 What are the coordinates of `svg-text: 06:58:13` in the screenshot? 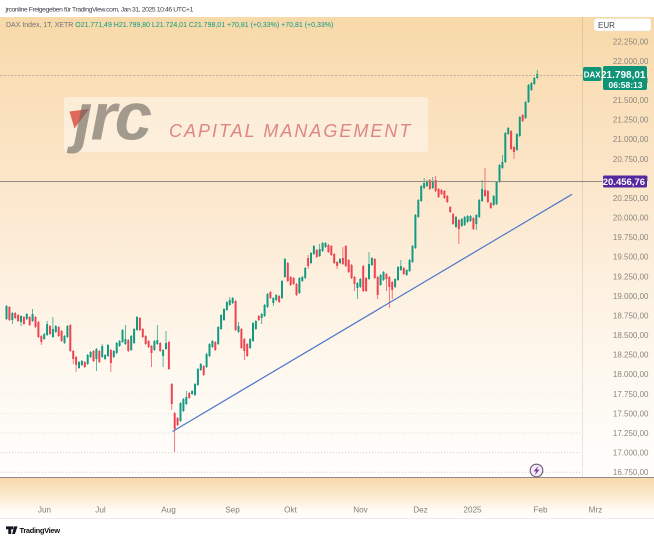 It's located at (625, 85).